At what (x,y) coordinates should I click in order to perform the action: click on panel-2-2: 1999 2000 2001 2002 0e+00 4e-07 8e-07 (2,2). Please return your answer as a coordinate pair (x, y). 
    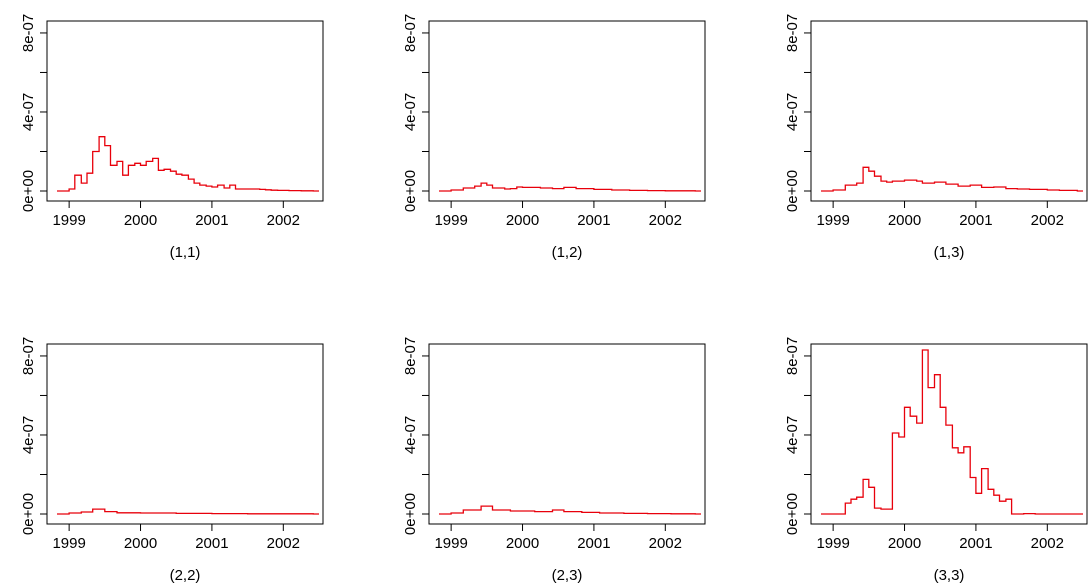
    Looking at the image, I should click on (172, 460).